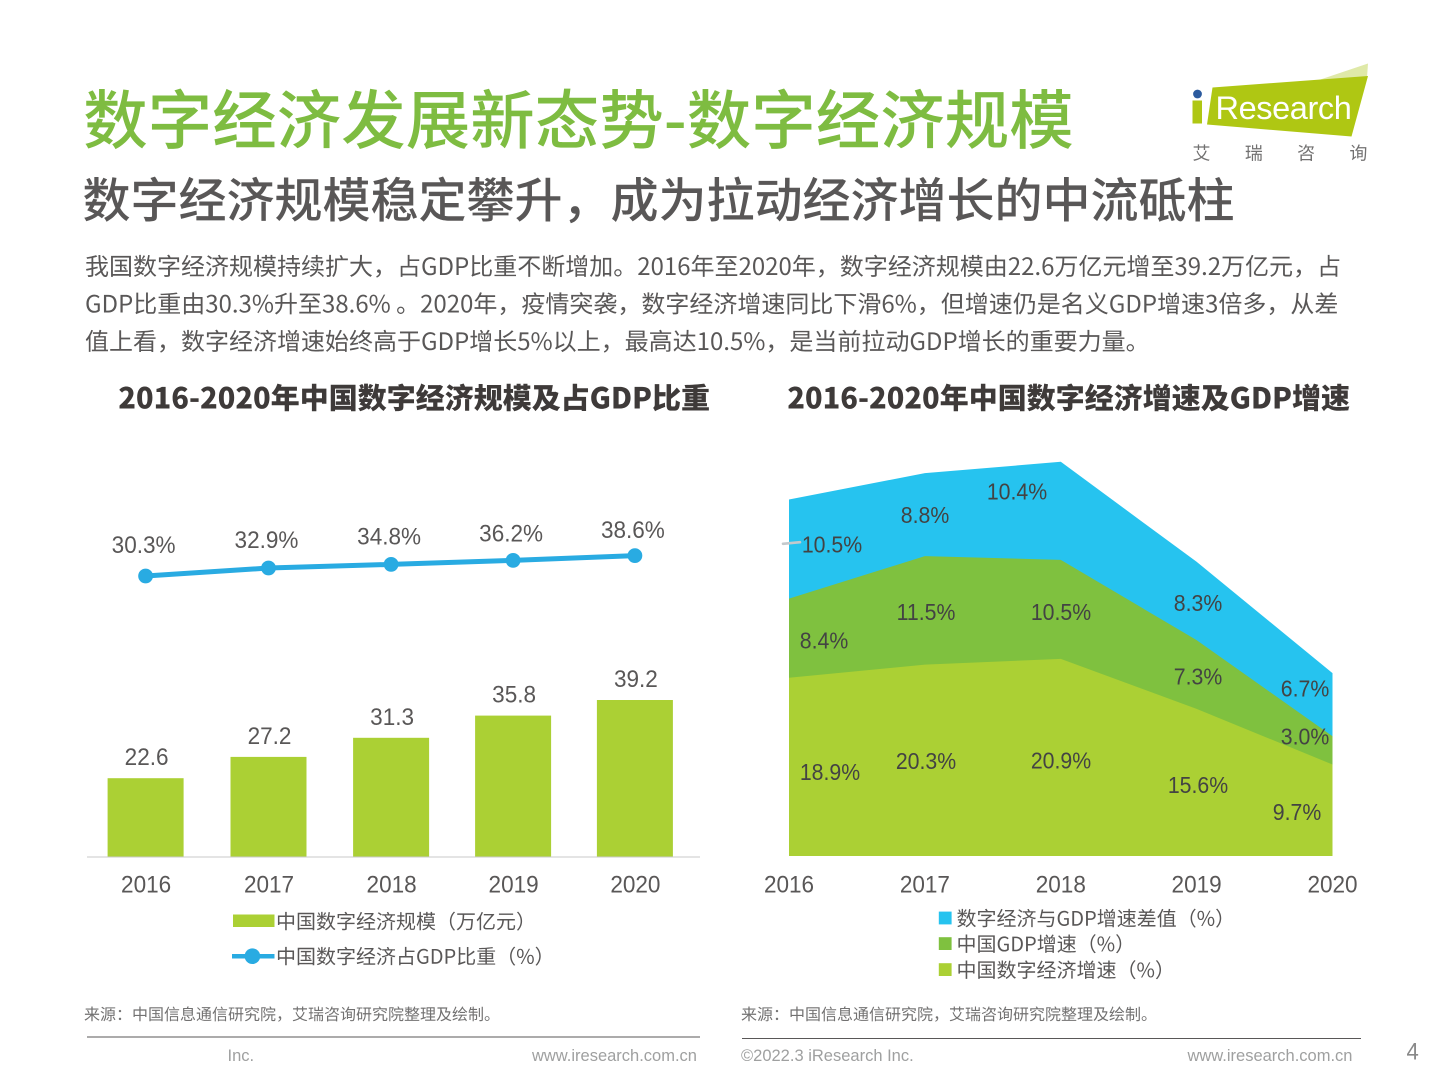 This screenshot has height=1080, width=1440. Describe the element at coordinates (926, 761) in the screenshot. I see `svg-text: 20.3%` at that location.